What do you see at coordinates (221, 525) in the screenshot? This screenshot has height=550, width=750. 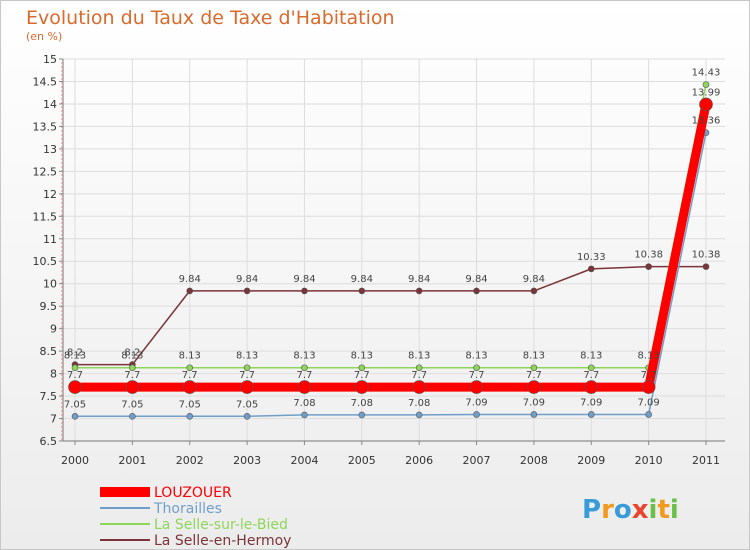 I see `legend-label: La Selle-sur-le-Bied` at bounding box center [221, 525].